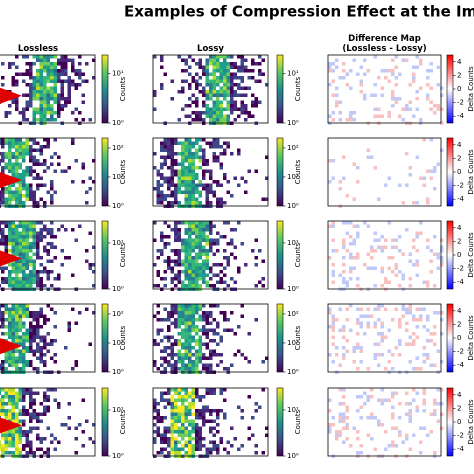 Image resolution: width=474 pixels, height=474 pixels. Describe the element at coordinates (450, 422) in the screenshot. I see `colorbar` at that location.